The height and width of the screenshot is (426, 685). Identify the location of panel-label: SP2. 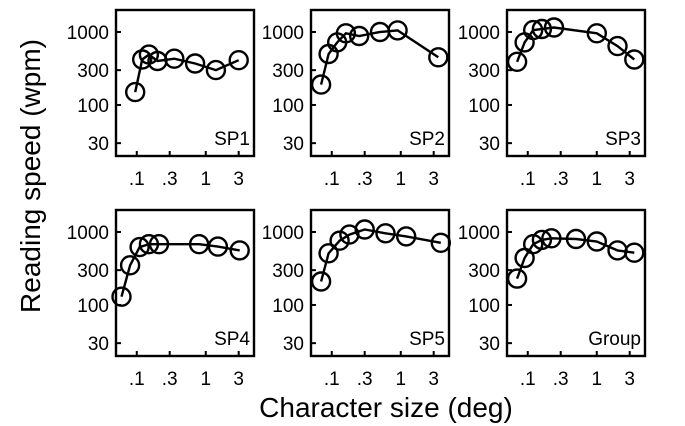
(427, 139).